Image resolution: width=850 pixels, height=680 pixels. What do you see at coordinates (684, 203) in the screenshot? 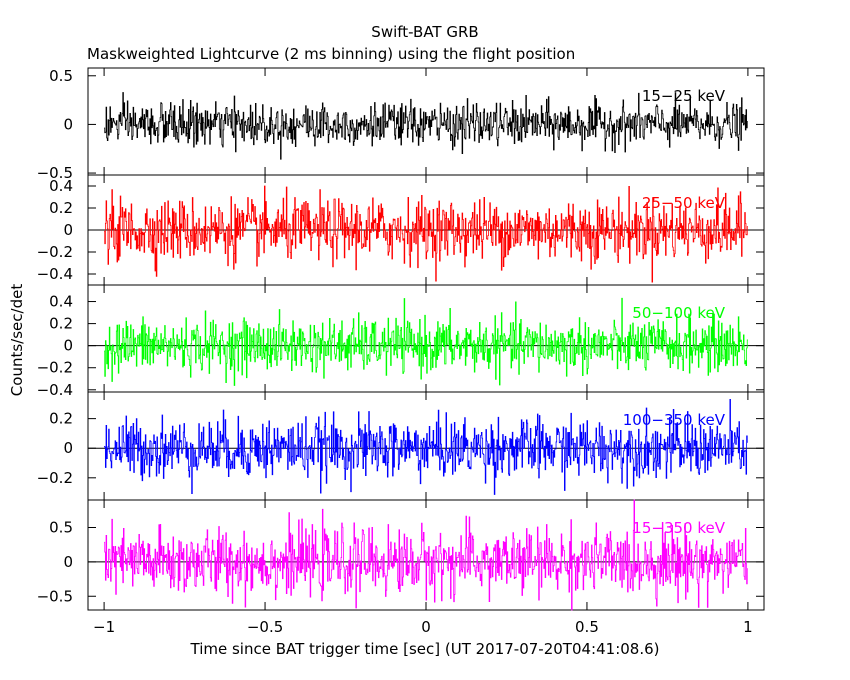
I see `band-label: 25−50 keV` at bounding box center [684, 203].